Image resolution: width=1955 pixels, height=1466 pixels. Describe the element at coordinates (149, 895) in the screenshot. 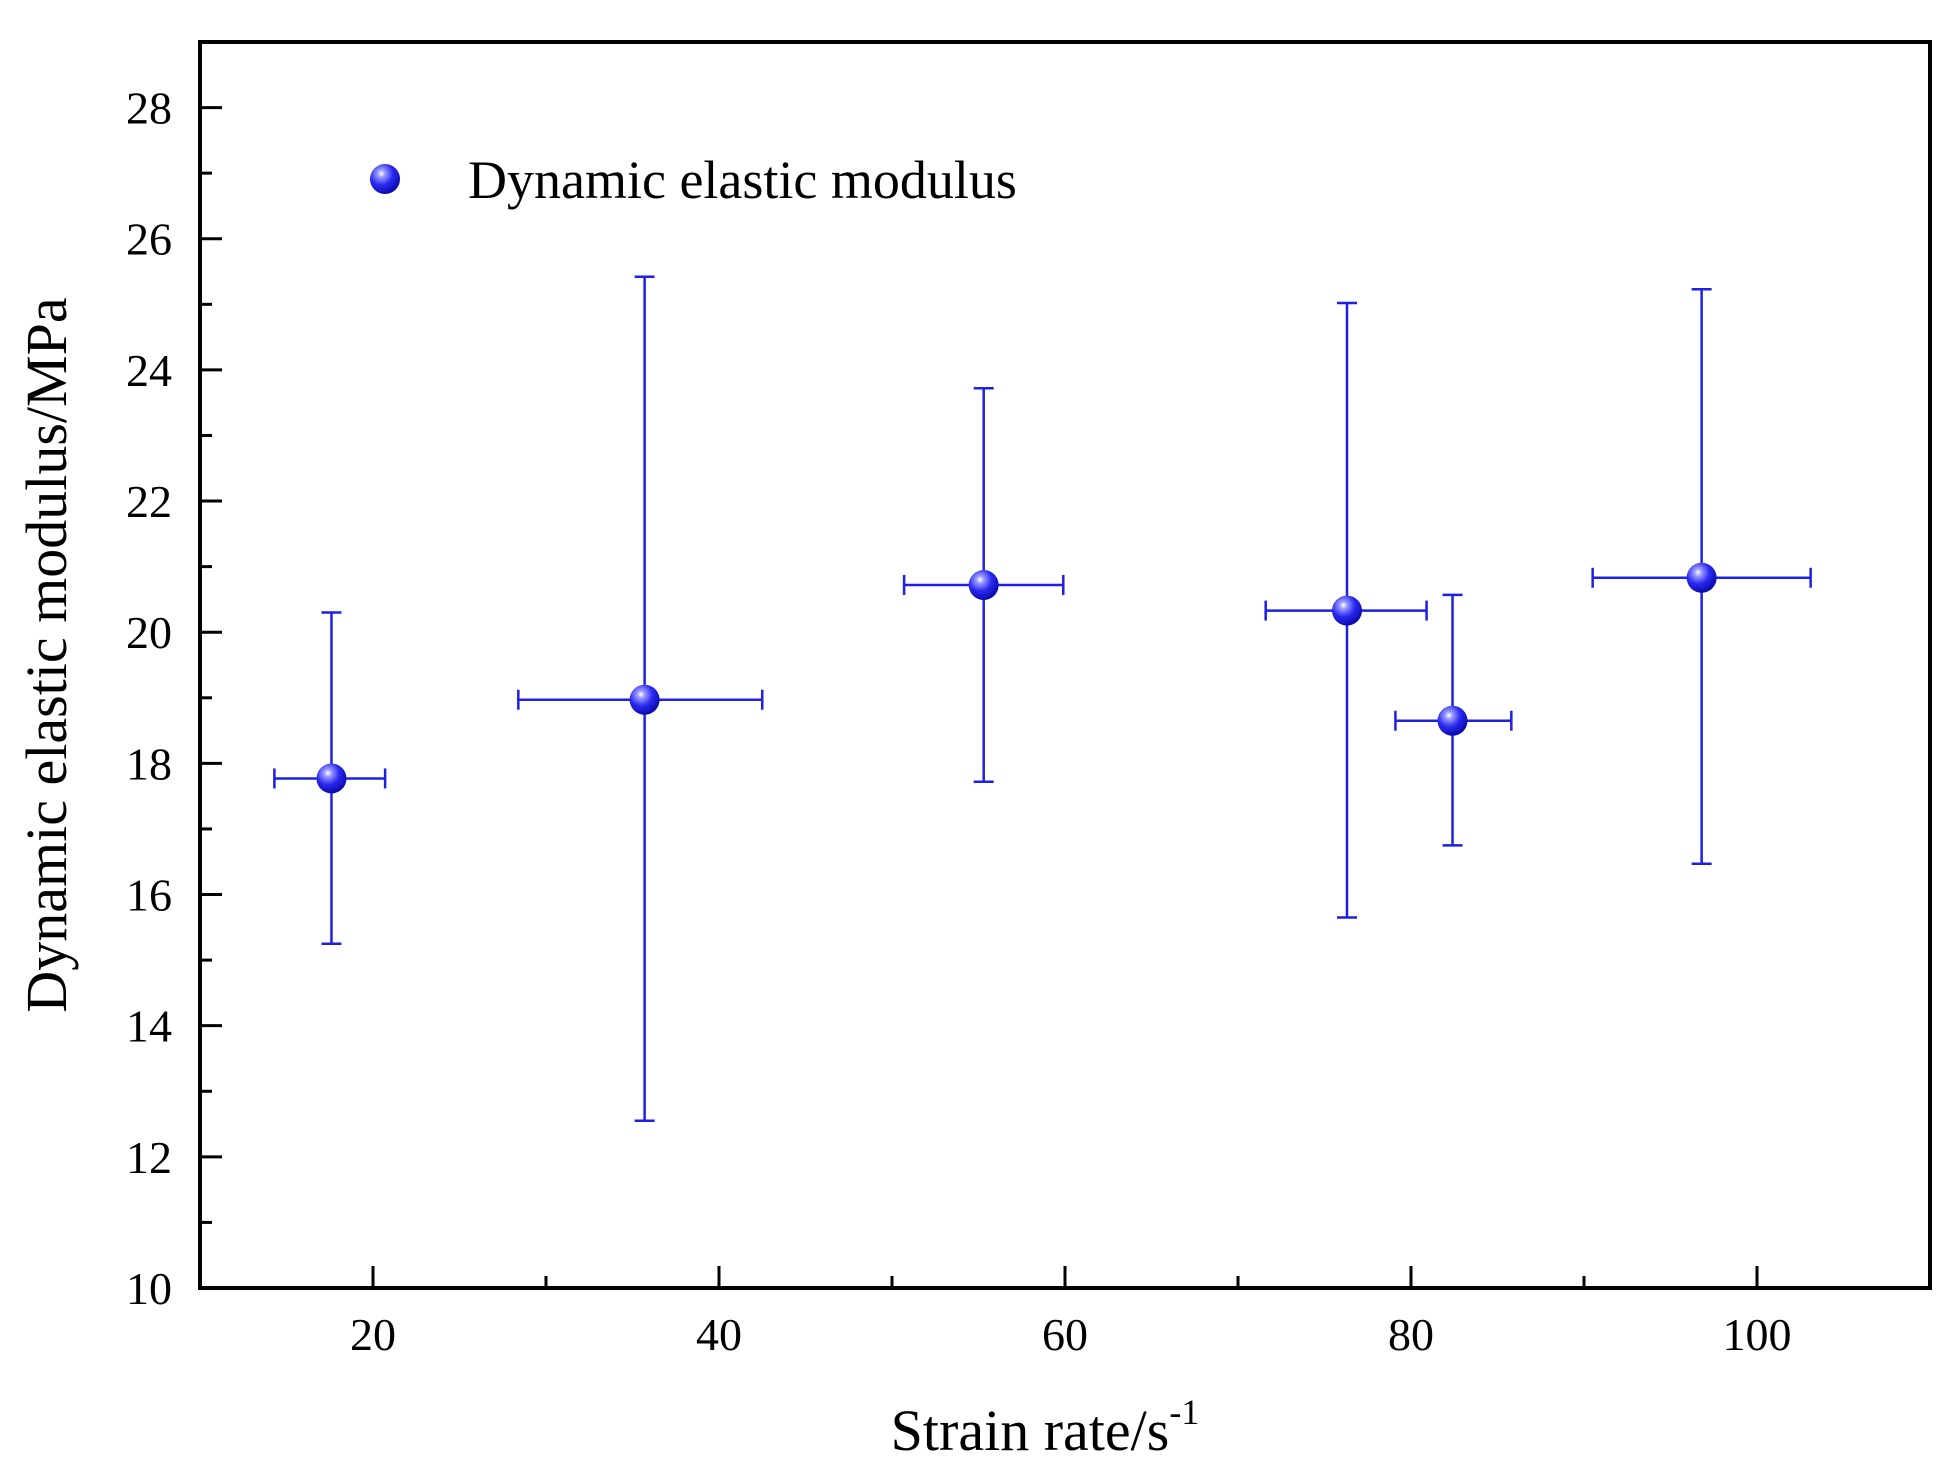

I see `y-tick-label: 16` at that location.